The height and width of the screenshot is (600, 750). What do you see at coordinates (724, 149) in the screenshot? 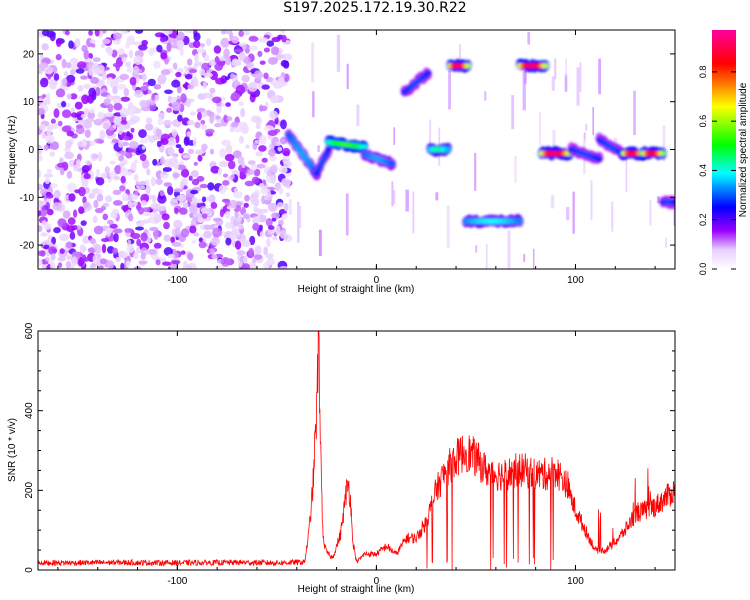
I see `colorbar-gradient` at bounding box center [724, 149].